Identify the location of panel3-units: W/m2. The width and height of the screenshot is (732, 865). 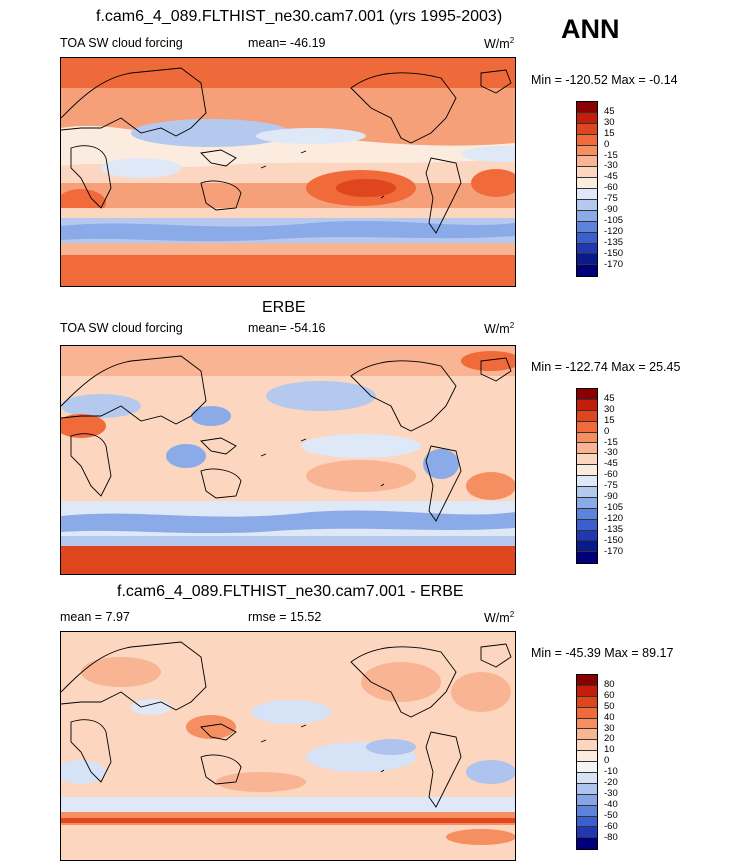
(499, 618).